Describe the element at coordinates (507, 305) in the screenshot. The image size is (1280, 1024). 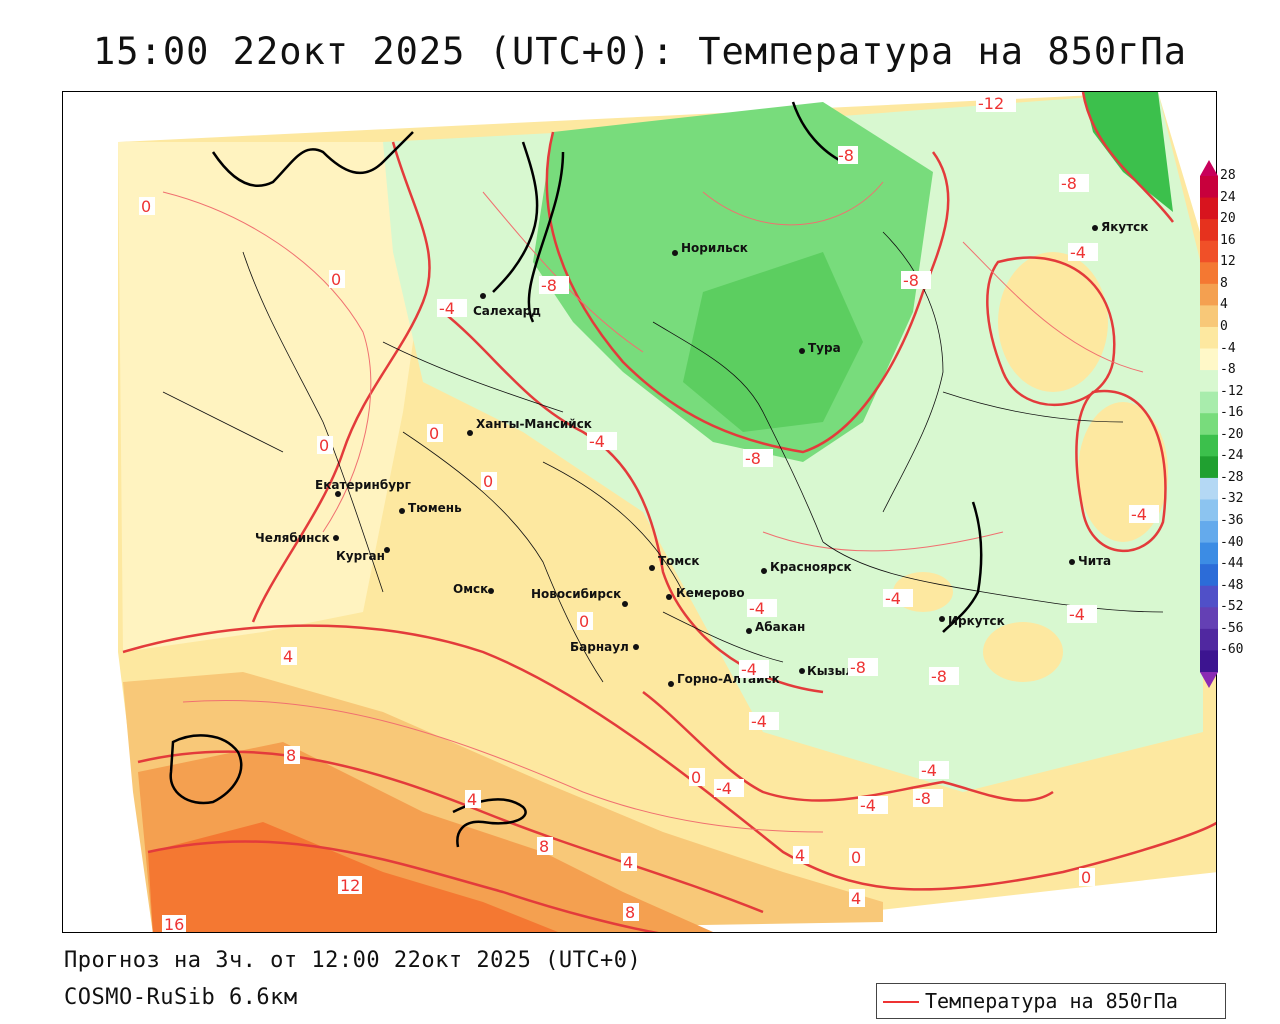
I see `city-salekhard: Салехард` at that location.